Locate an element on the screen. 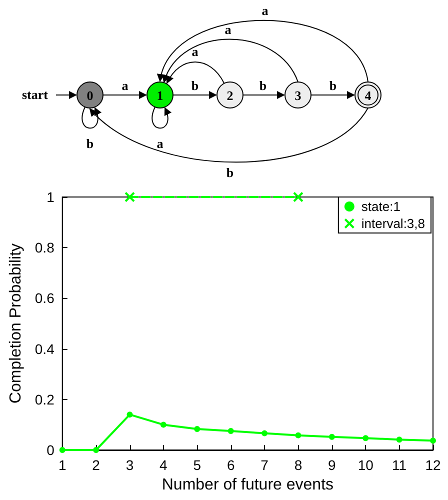 The width and height of the screenshot is (448, 500). y-tick-label: 0.6 is located at coordinates (44, 298).